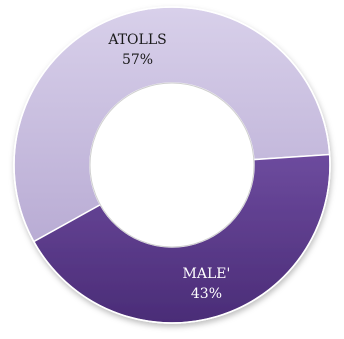 This screenshot has height=339, width=344. What do you see at coordinates (207, 274) in the screenshot?
I see `slice-category-label: MALE'` at bounding box center [207, 274].